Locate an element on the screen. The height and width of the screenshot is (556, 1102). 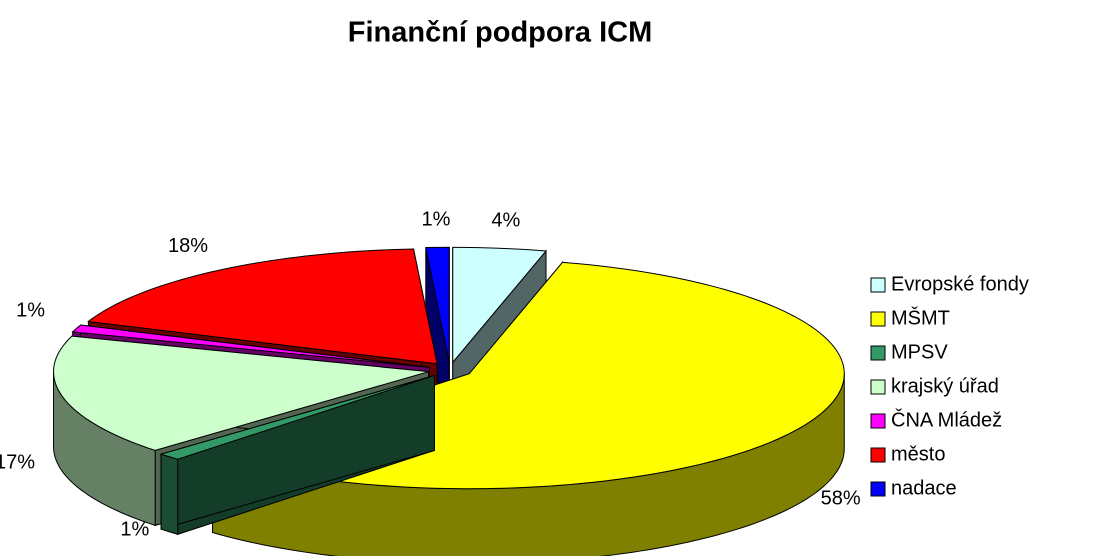
slice-wall is located at coordinates (169, 494).